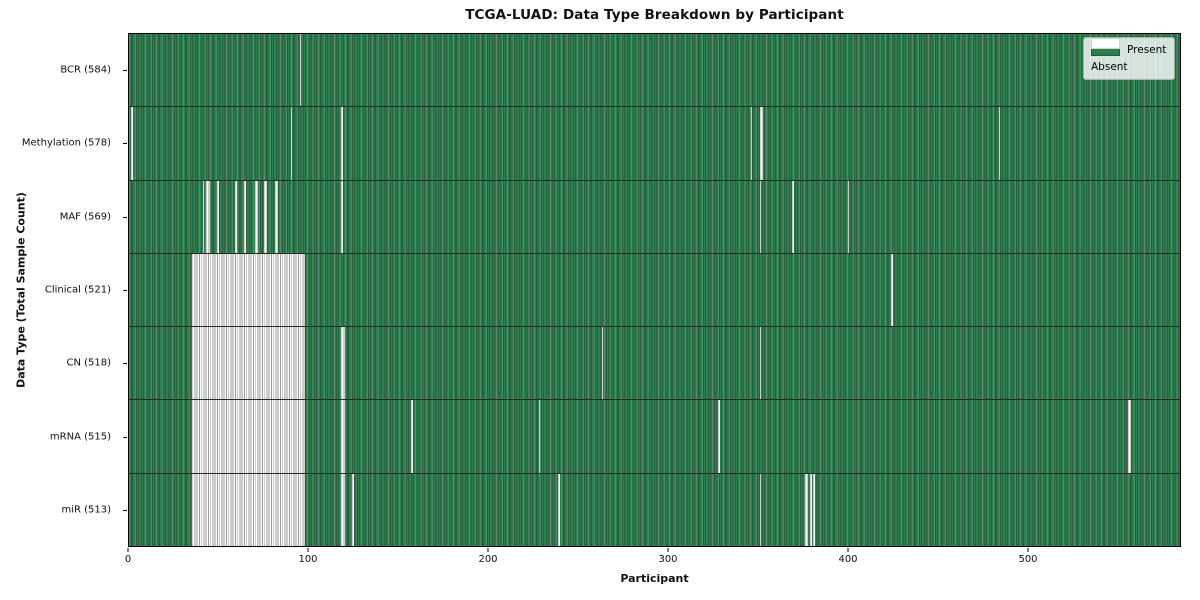 The width and height of the screenshot is (1200, 600). What do you see at coordinates (85, 217) in the screenshot?
I see `row-label: MAF (569)` at bounding box center [85, 217].